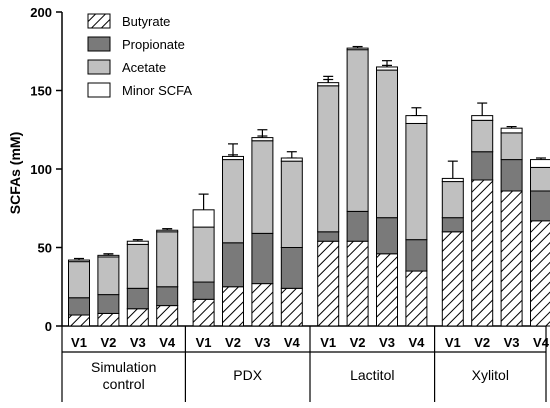 The height and width of the screenshot is (408, 550). I want to click on legend-swatch-propionate, so click(99, 44).